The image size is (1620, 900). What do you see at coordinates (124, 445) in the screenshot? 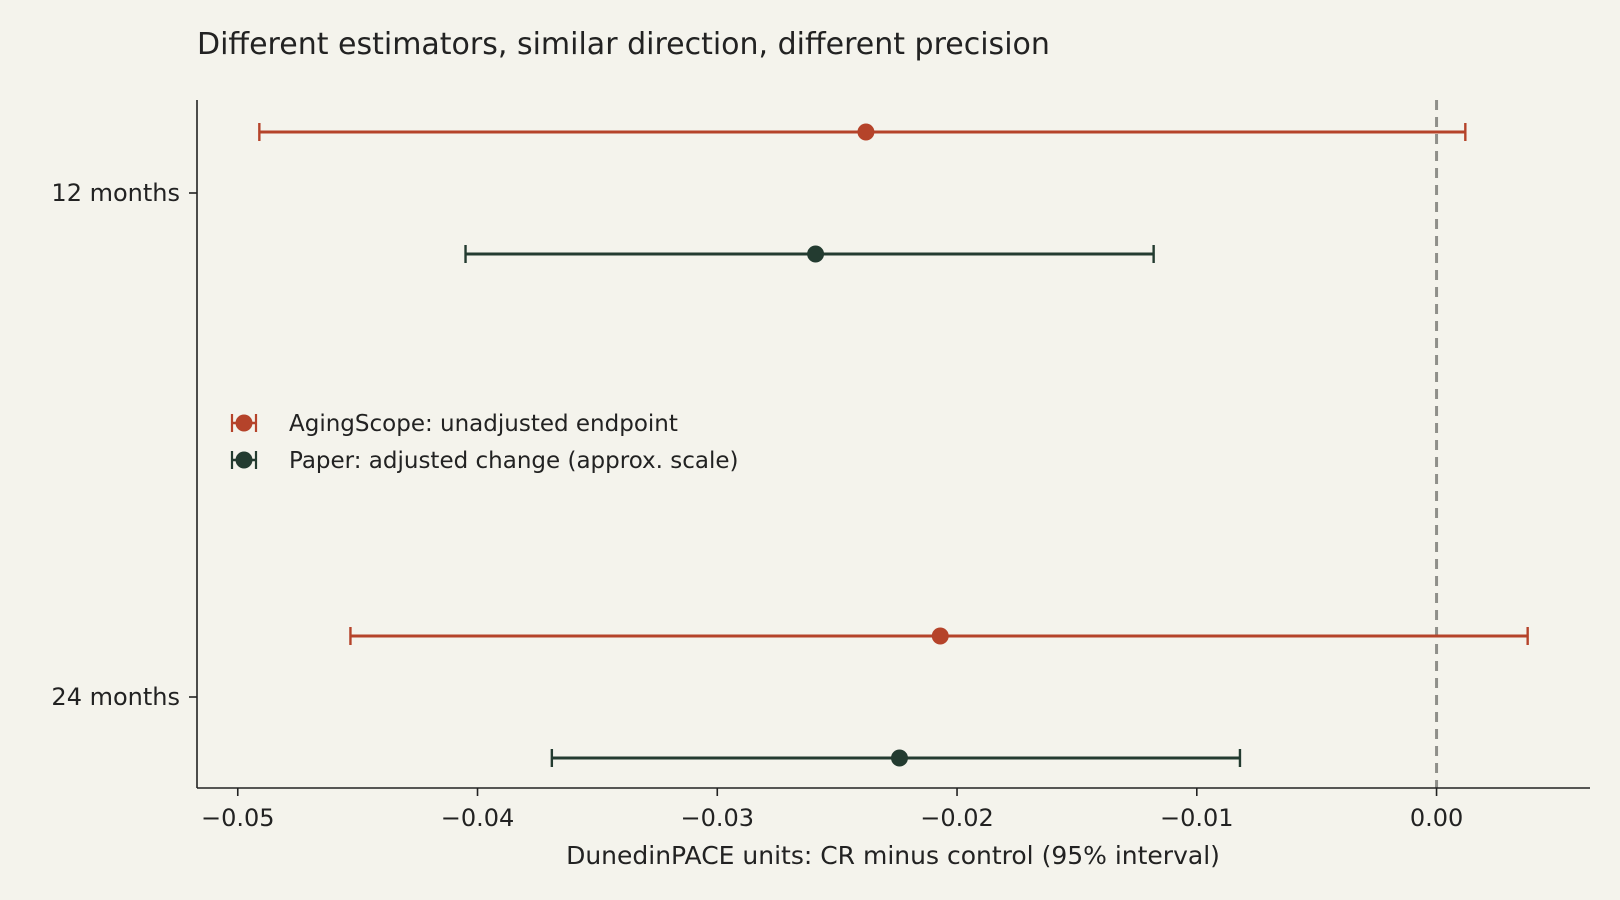
I see `y-axis-ticks: 12 months 24 months` at bounding box center [124, 445].